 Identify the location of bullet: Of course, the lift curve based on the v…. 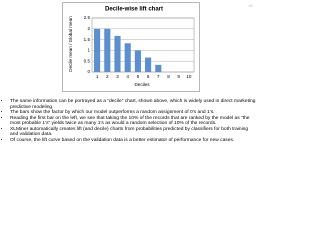
(133, 141).